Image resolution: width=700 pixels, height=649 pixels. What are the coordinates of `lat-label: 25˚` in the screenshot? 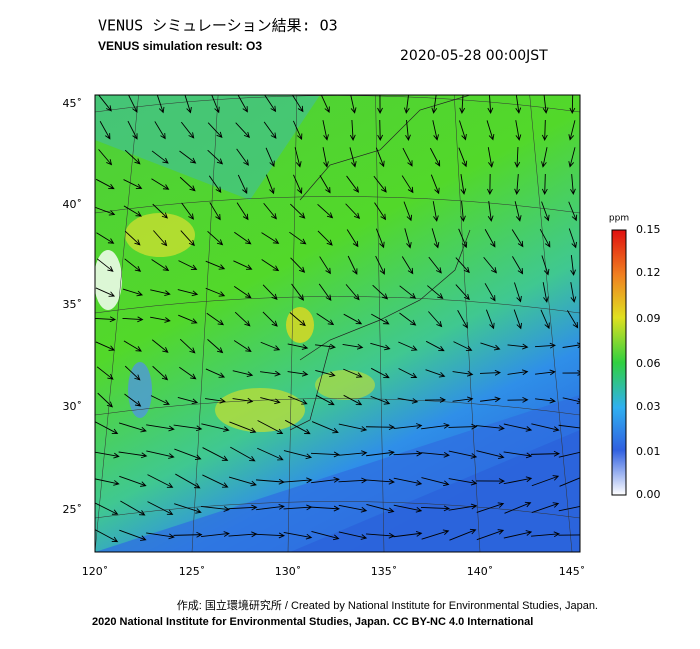 It's located at (73, 509).